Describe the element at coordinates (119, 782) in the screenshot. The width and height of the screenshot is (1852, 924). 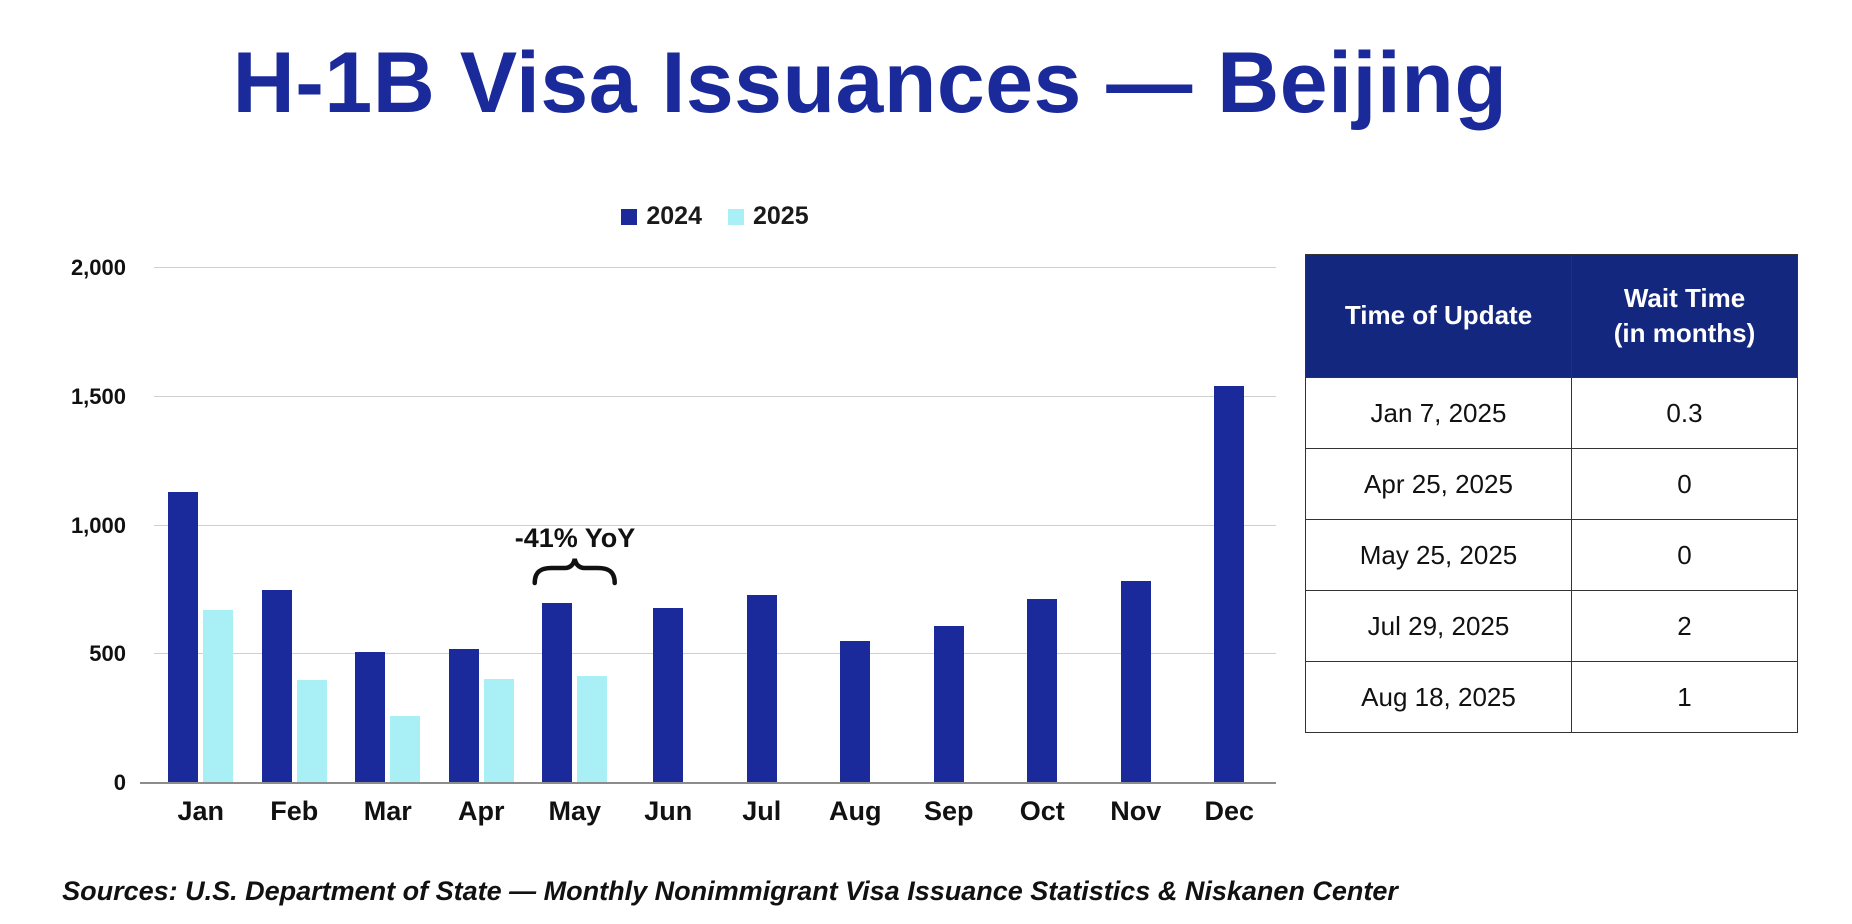
I see `y-tick-label-0: 0` at that location.